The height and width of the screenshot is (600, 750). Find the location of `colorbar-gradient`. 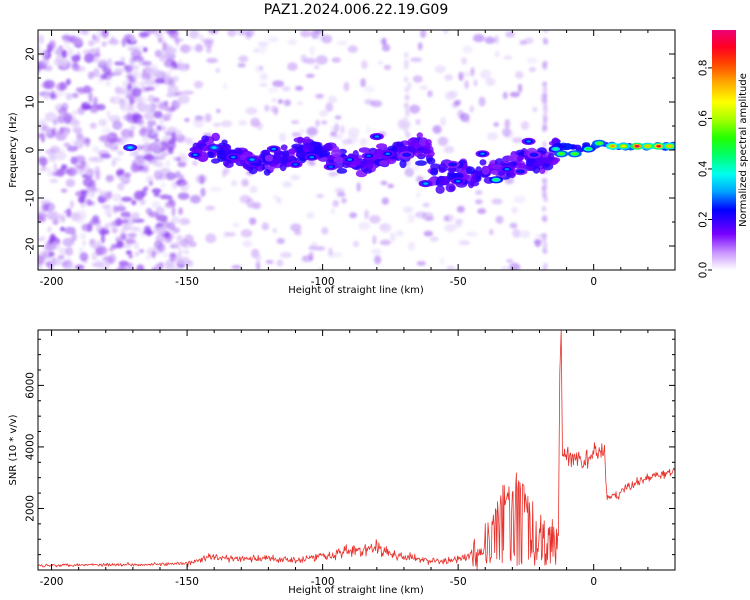

colorbar-gradient is located at coordinates (724, 150).